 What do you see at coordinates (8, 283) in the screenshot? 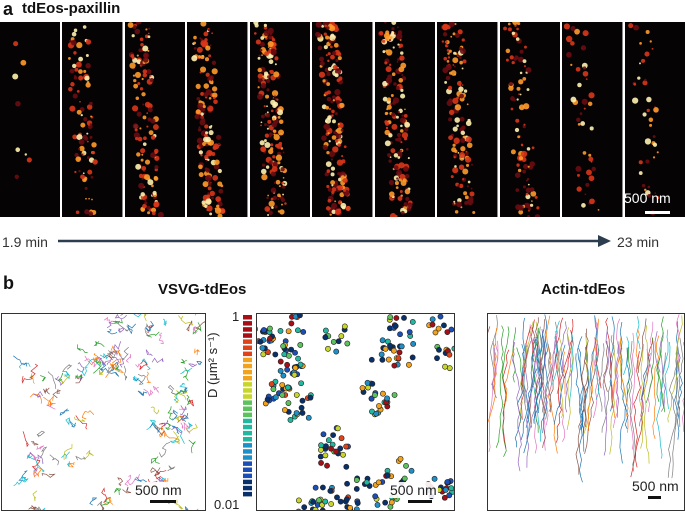
I see `panel-b-letter: b` at bounding box center [8, 283].